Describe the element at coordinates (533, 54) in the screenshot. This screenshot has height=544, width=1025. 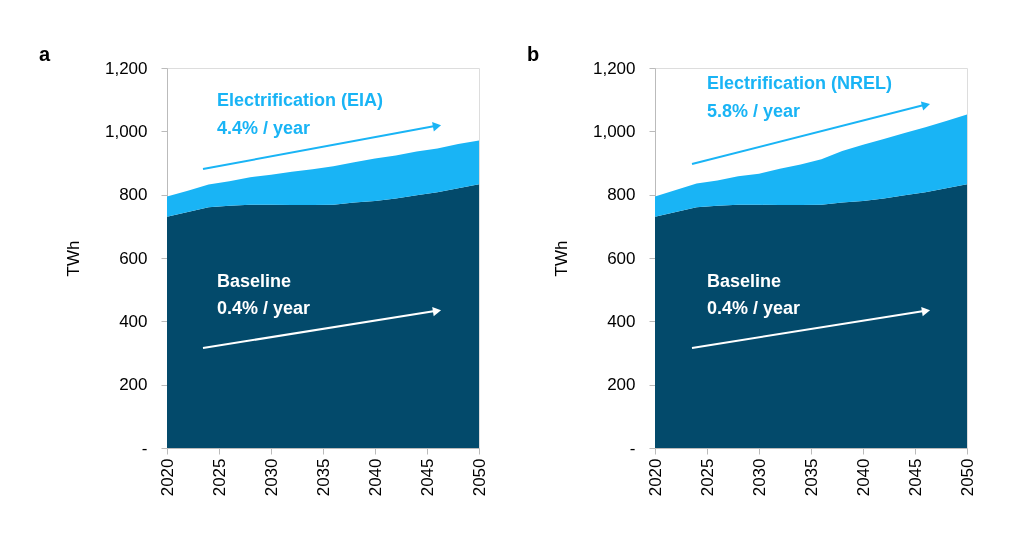
I see `chart-title: b` at that location.